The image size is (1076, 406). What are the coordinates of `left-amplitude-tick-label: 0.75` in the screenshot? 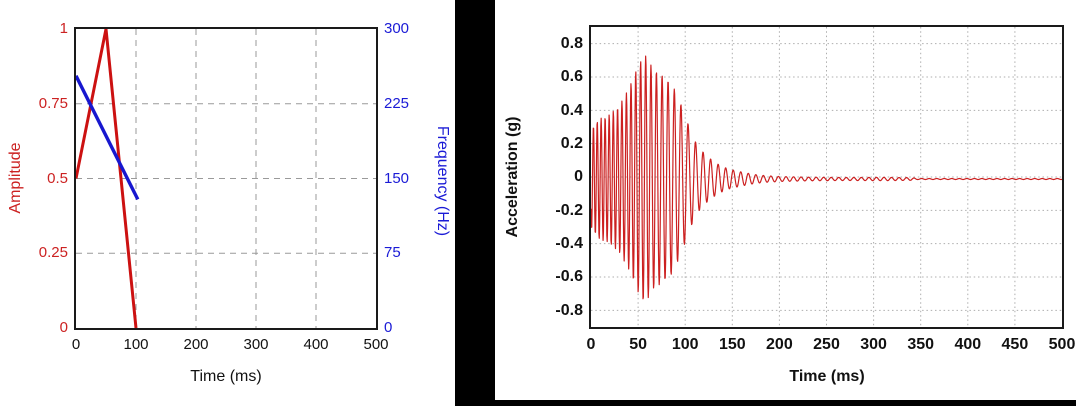 It's located at (53, 103).